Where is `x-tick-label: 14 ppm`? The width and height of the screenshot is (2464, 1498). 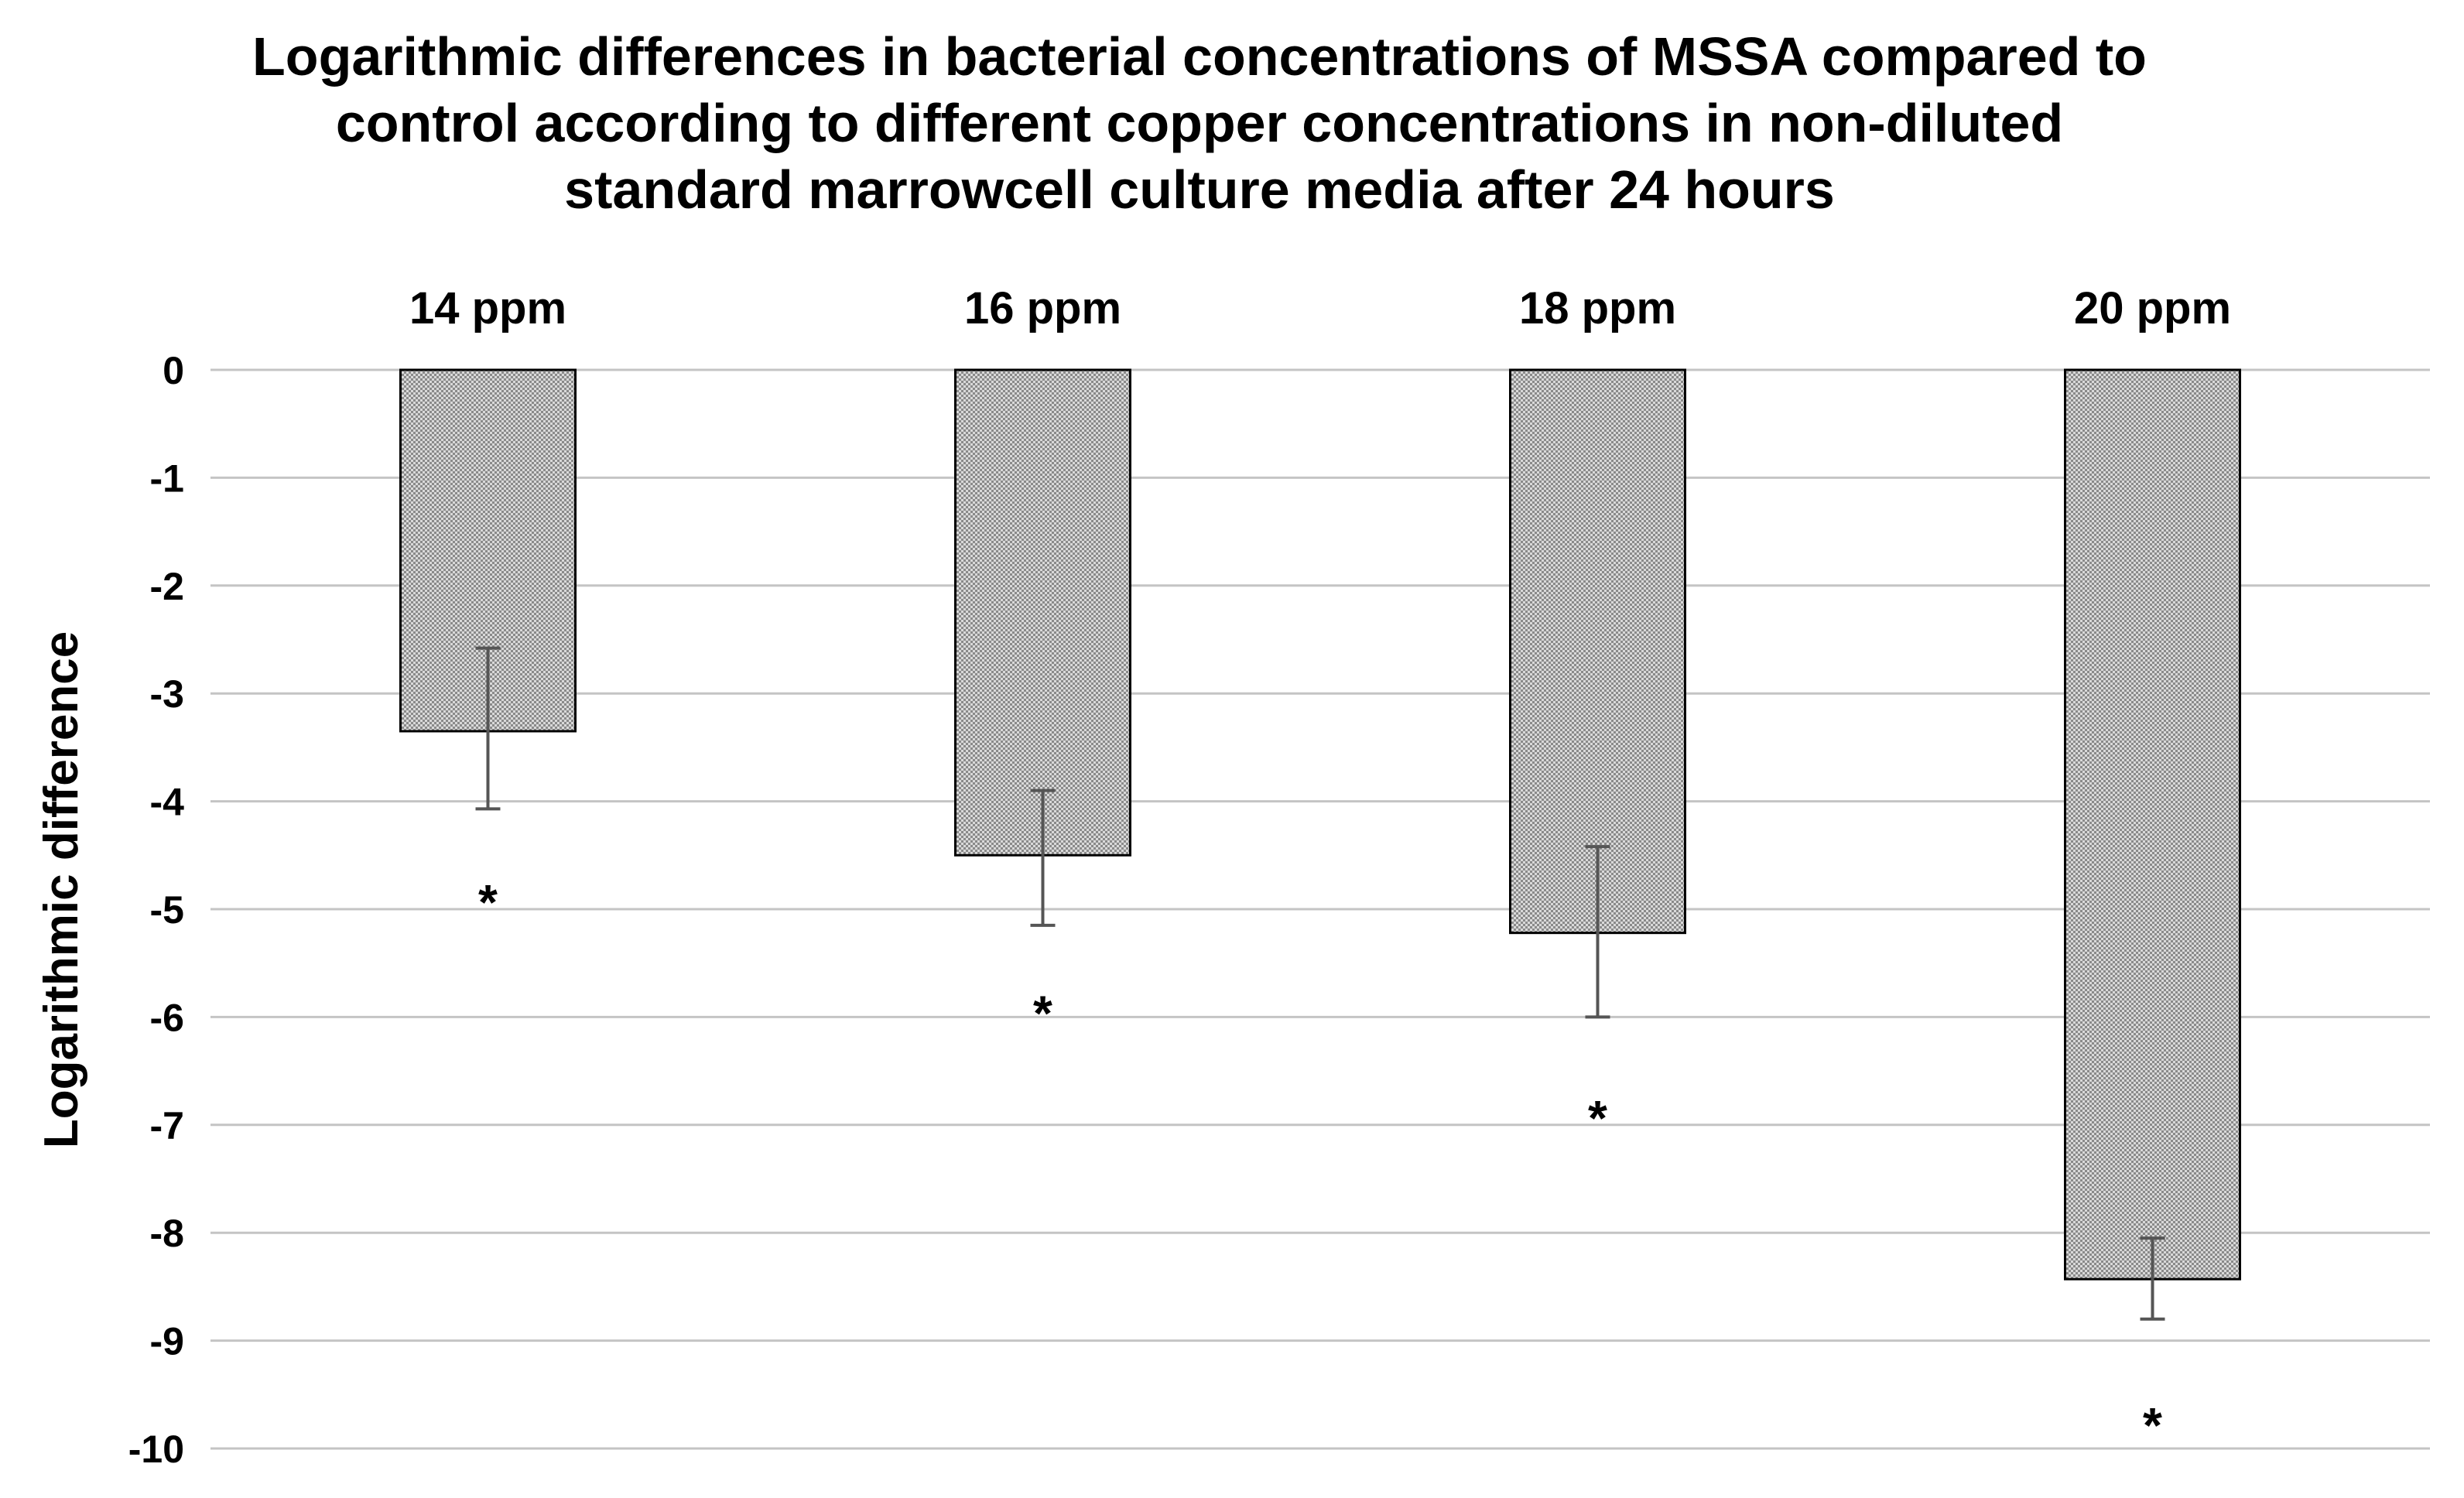
x-tick-label: 14 ppm is located at coordinates (487, 308).